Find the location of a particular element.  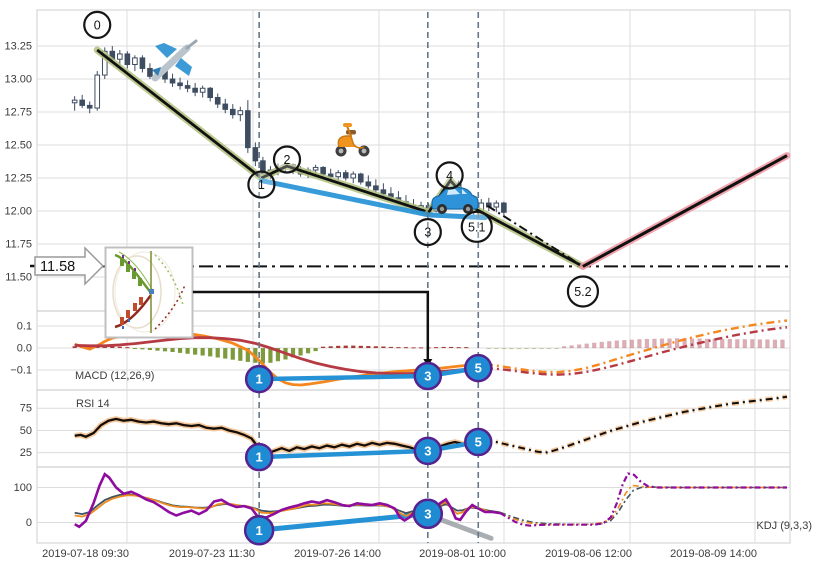

price-marker-label: 2 is located at coordinates (287, 160).